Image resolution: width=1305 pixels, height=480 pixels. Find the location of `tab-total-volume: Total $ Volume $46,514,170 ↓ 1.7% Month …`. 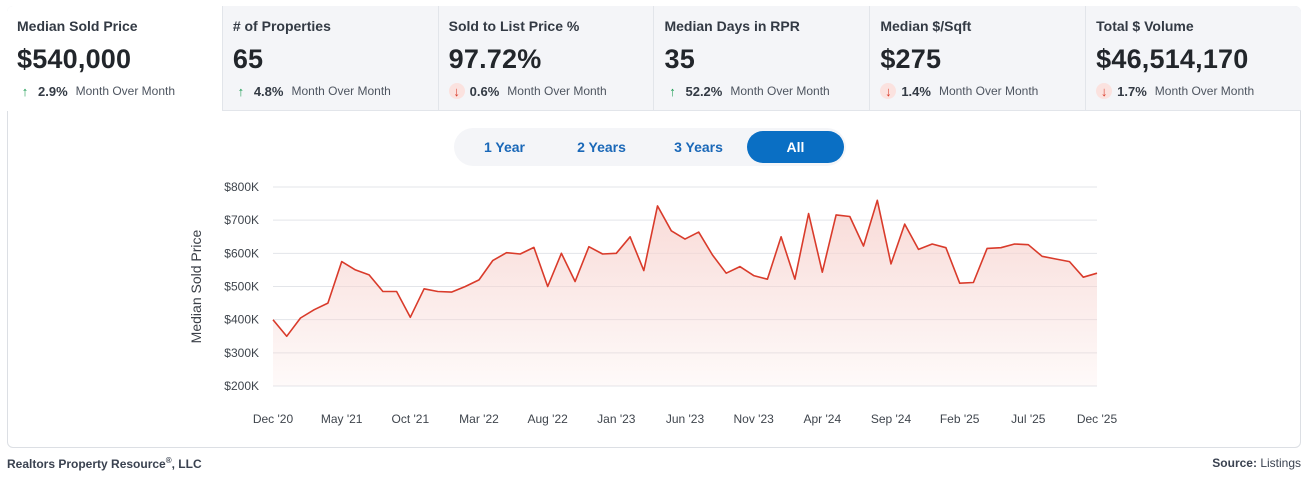

tab-total-volume: Total $ Volume $46,514,170 ↓ 1.7% Month … is located at coordinates (1193, 58).